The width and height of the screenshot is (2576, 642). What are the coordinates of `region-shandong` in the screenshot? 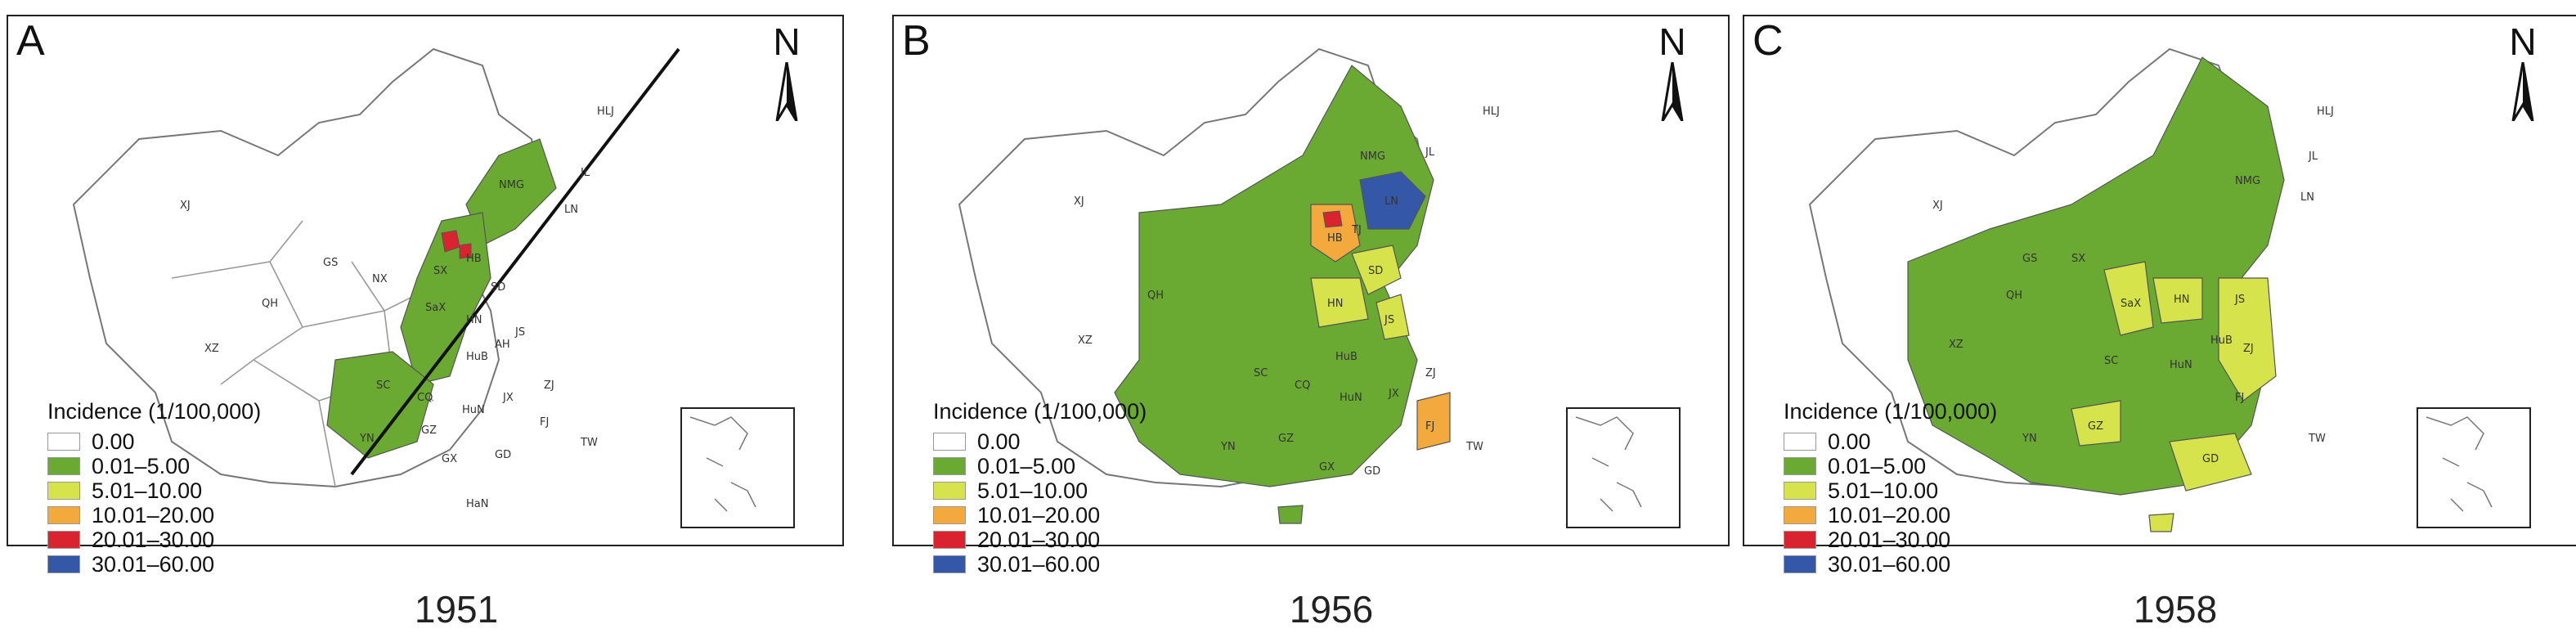 It's located at (1377, 270).